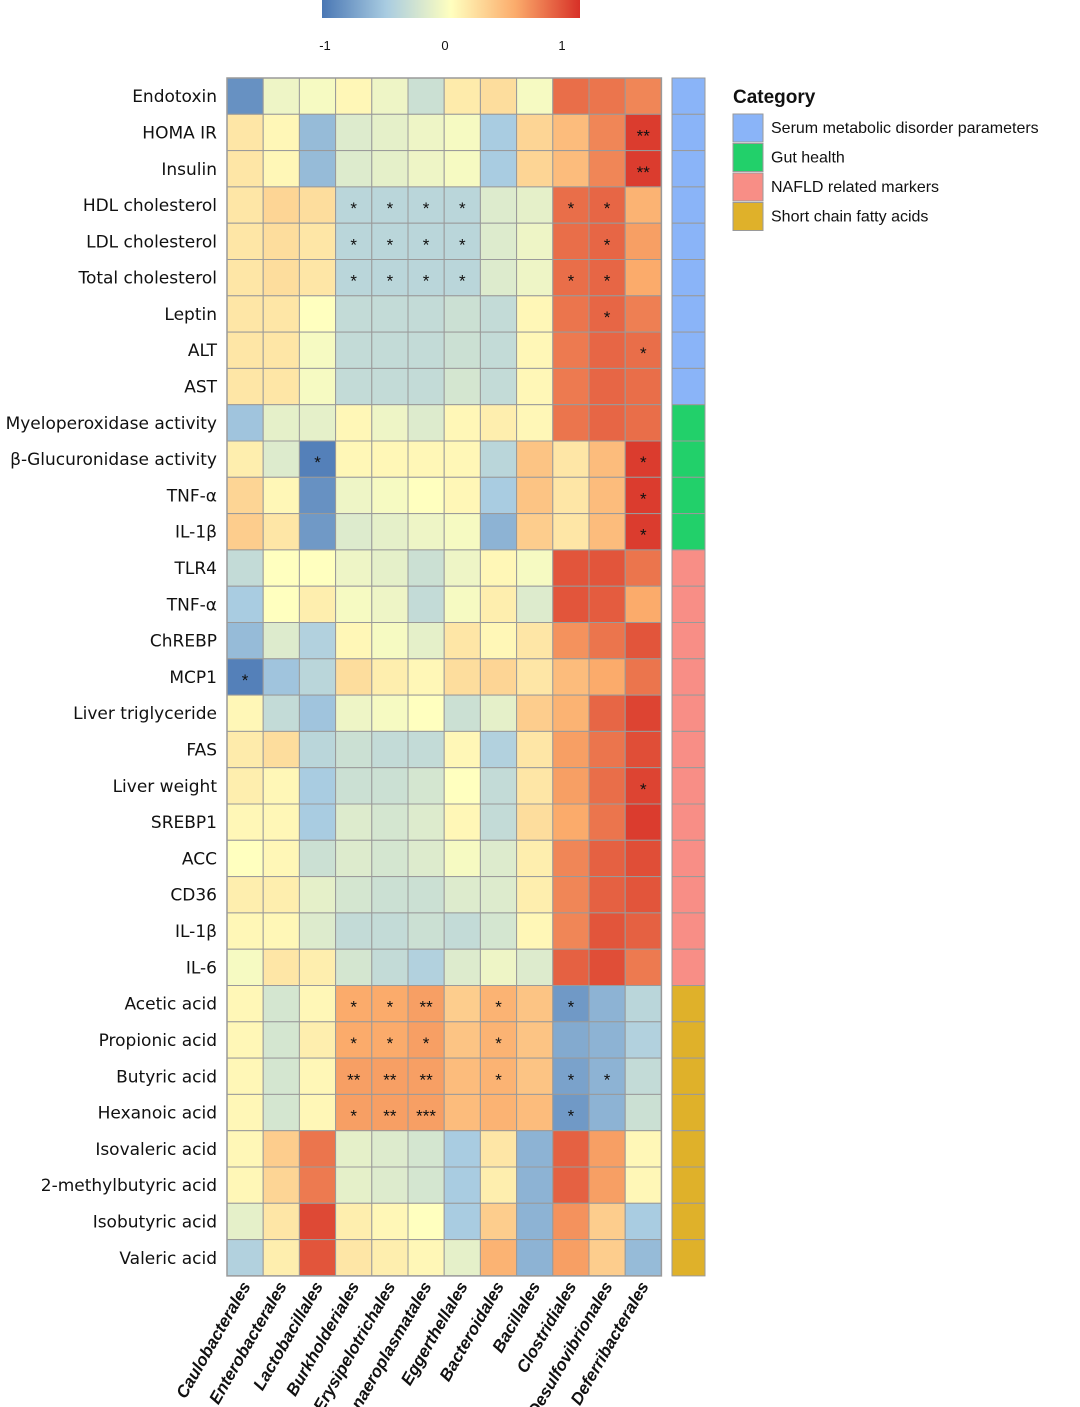 The height and width of the screenshot is (1407, 1080). Describe the element at coordinates (688, 677) in the screenshot. I see `category-bar` at that location.